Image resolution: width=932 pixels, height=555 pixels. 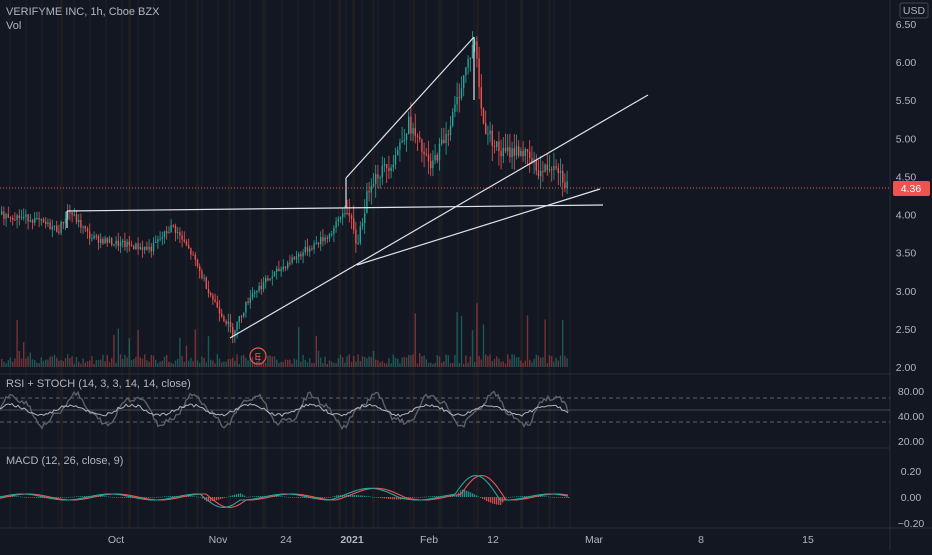 I want to click on price-tick-label: 2.50, so click(x=906, y=330).